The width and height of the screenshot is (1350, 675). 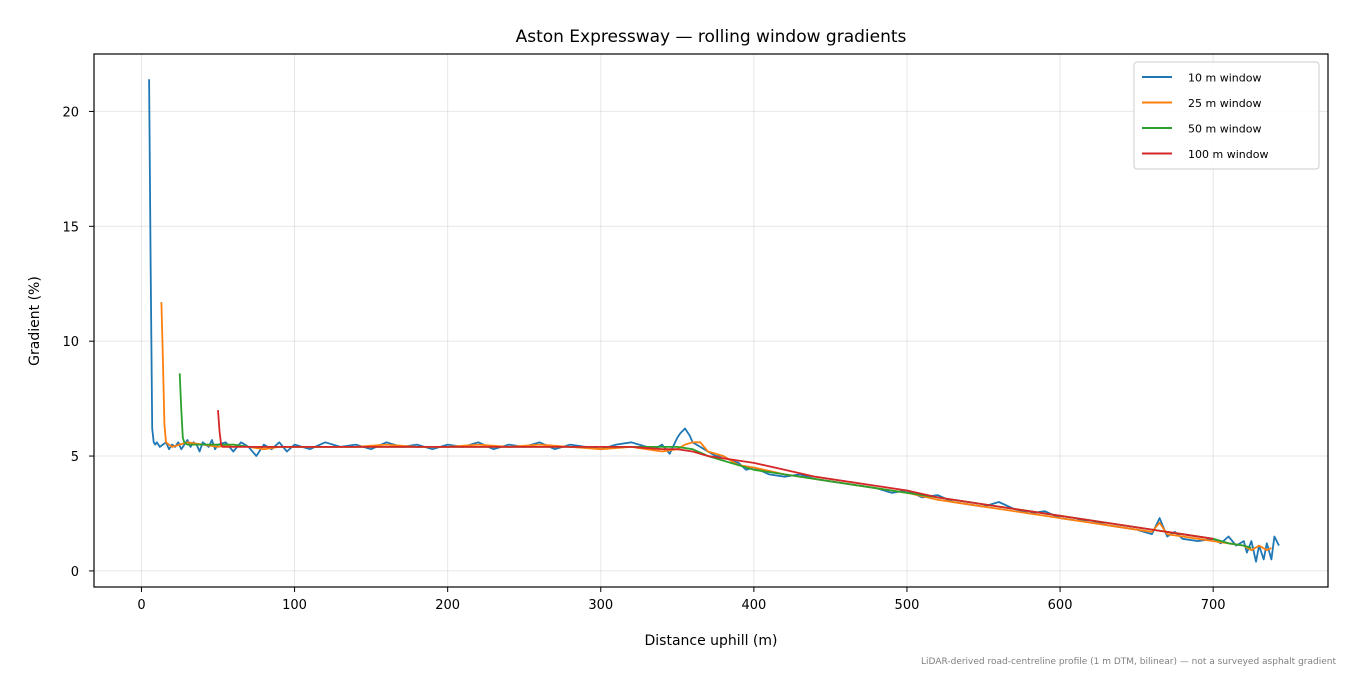 I want to click on legend-label: 100 m window, so click(x=1228, y=154).